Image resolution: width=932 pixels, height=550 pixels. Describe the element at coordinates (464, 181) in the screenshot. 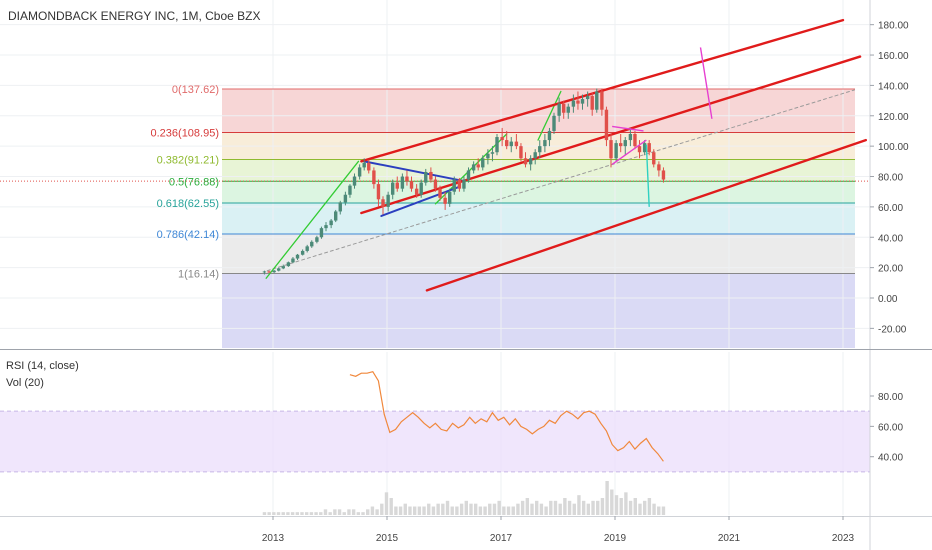

I see `candle-series` at that location.